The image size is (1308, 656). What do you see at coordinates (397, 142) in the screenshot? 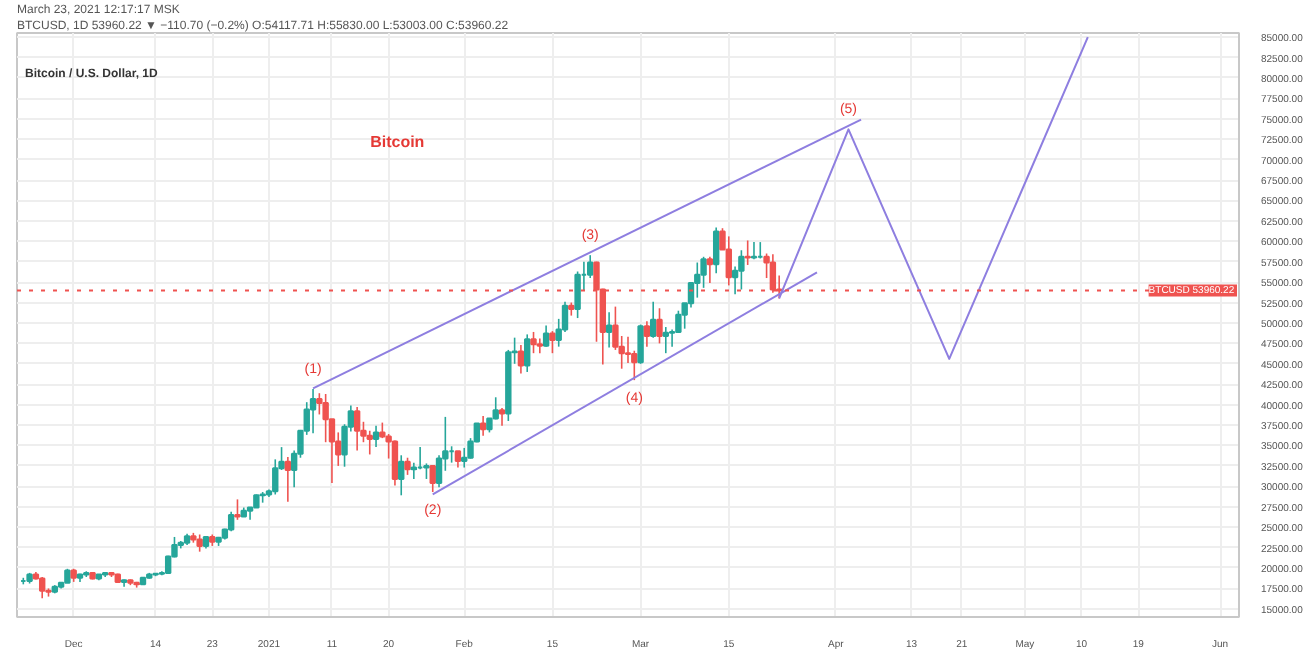
I see `annotation: Bitcoin` at bounding box center [397, 142].